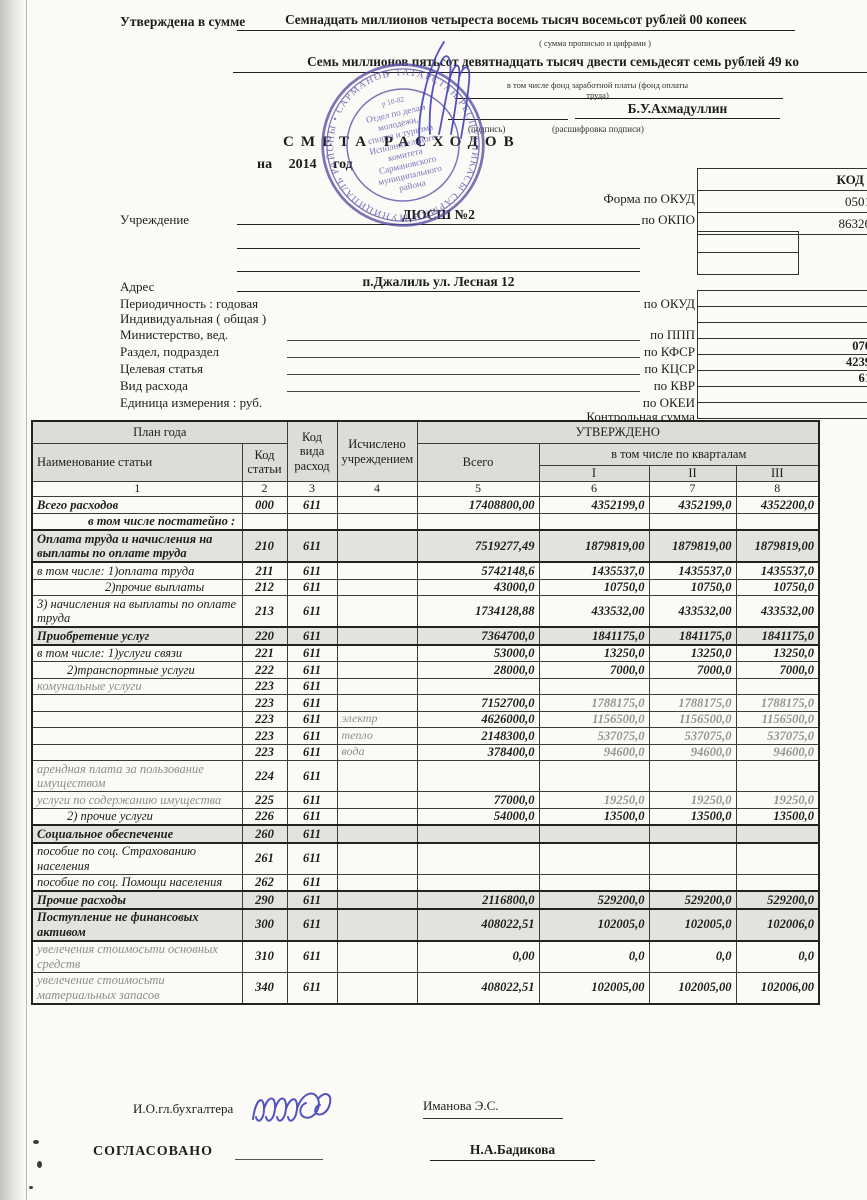 The width and height of the screenshot is (867, 1200). What do you see at coordinates (478, 546) in the screenshot?
I see `row-total: 7519277,49` at bounding box center [478, 546].